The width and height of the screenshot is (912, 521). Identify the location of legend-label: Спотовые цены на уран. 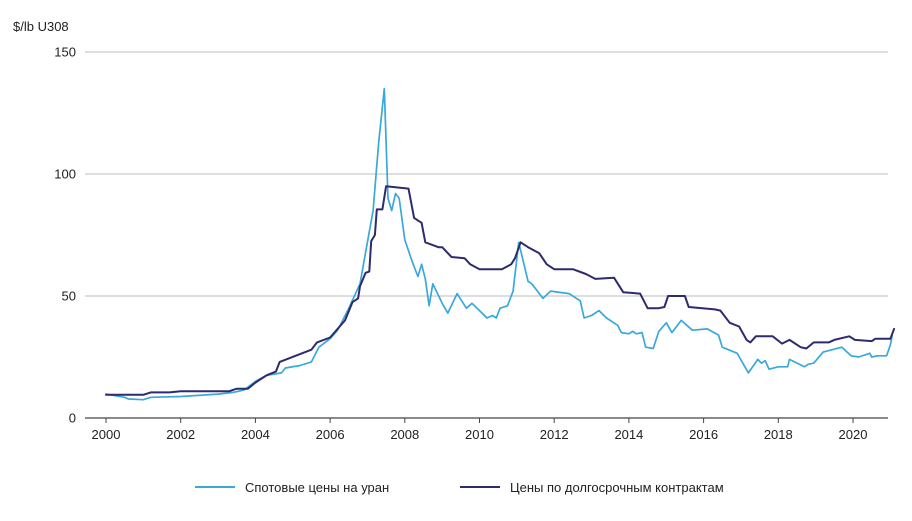
(317, 487).